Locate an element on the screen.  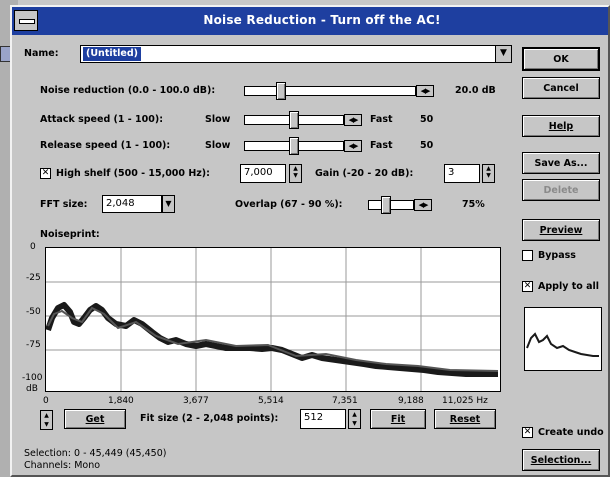
high-shelf-input: 7,000 is located at coordinates (263, 173).